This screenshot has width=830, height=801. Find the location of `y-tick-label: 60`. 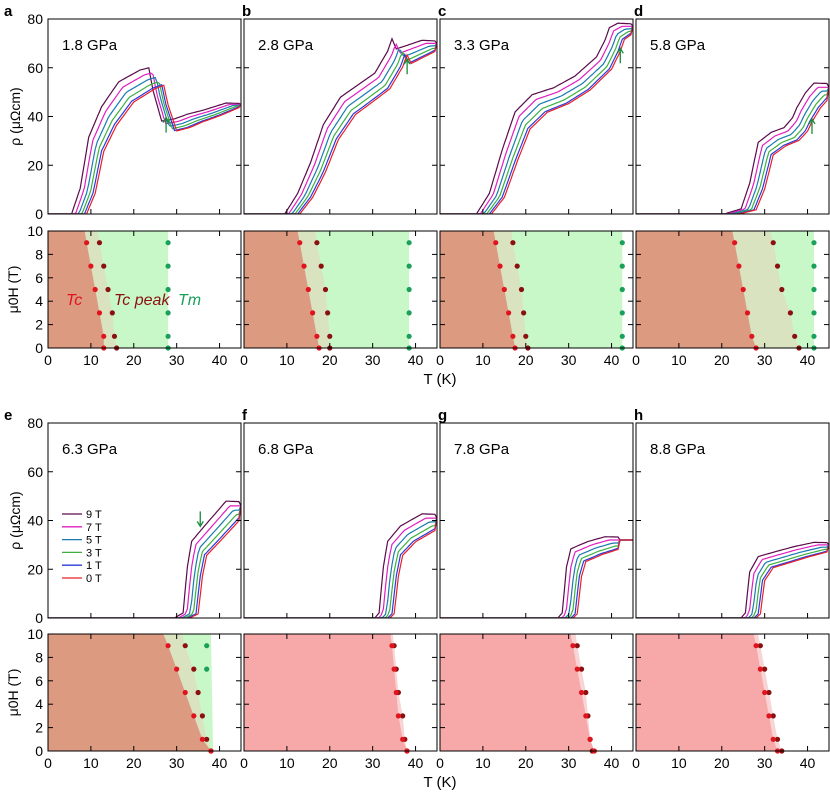

y-tick-label: 60 is located at coordinates (35, 68).